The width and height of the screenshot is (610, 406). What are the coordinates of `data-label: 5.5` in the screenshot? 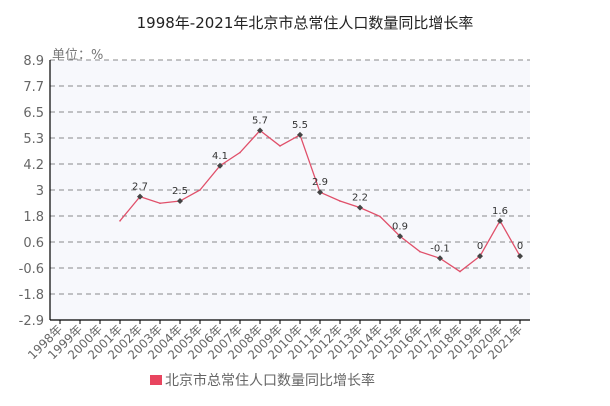 It's located at (300, 125).